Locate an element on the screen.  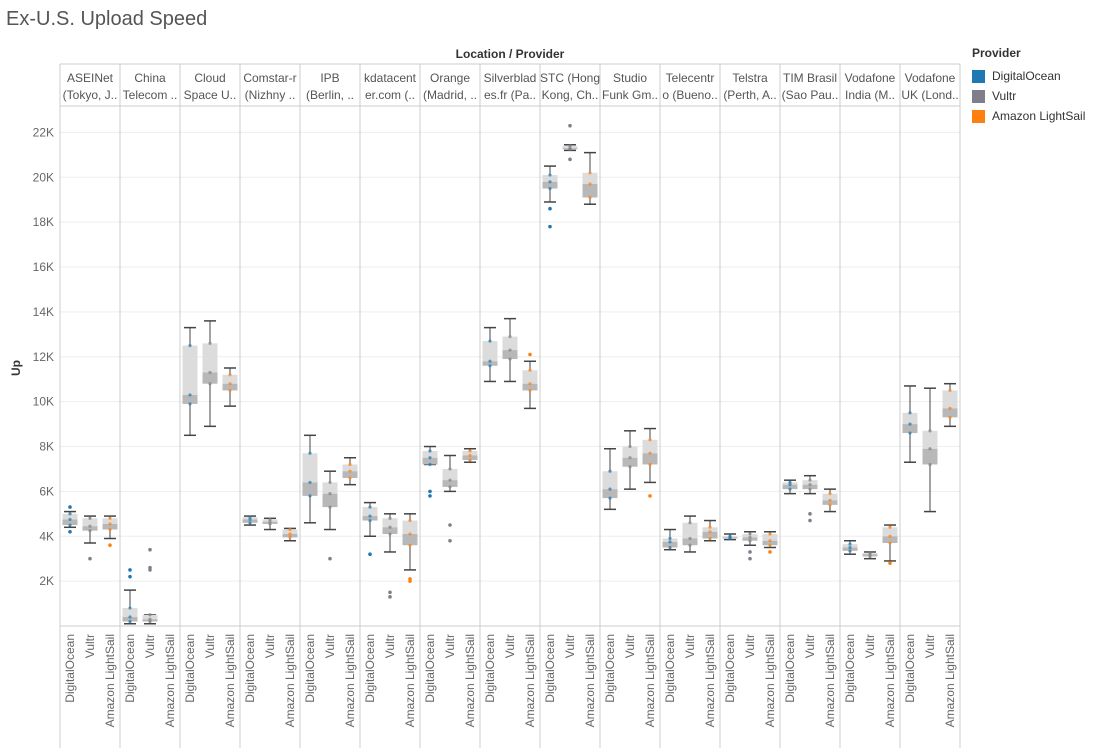
group-header-line1: Silverblad is located at coordinates (510, 78).